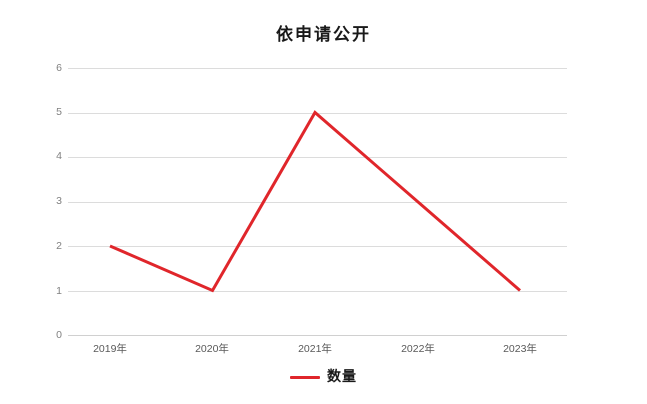 This screenshot has width=647, height=404. I want to click on y-axis-tick-label-1: 1, so click(59, 291).